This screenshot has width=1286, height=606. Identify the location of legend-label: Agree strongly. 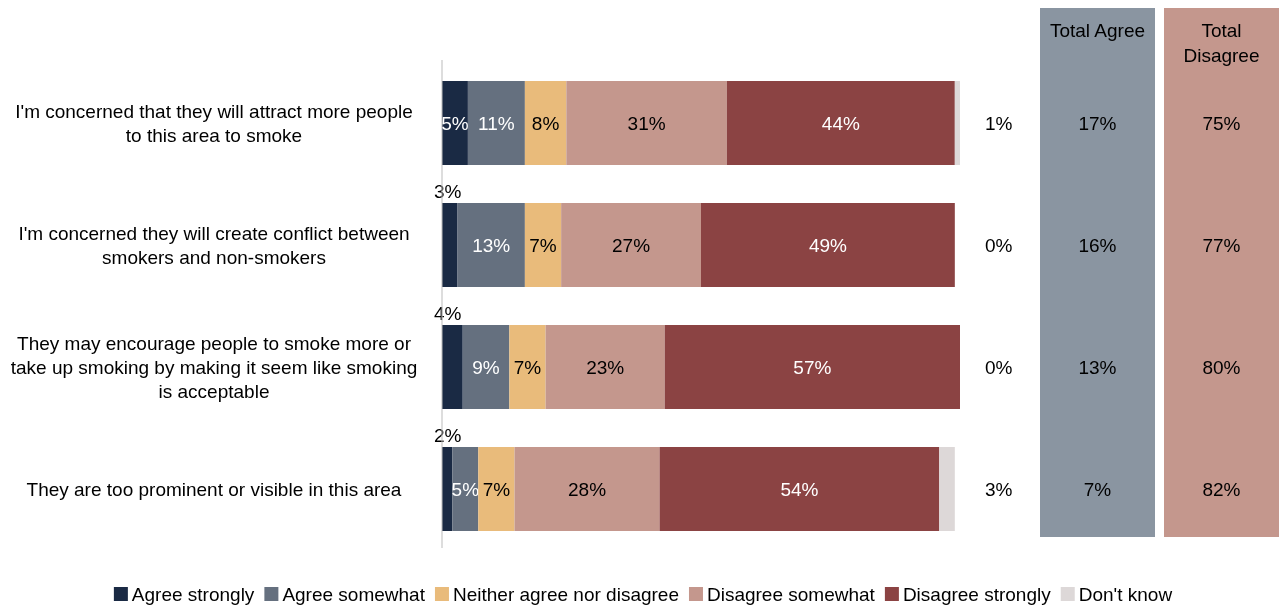
(193, 594).